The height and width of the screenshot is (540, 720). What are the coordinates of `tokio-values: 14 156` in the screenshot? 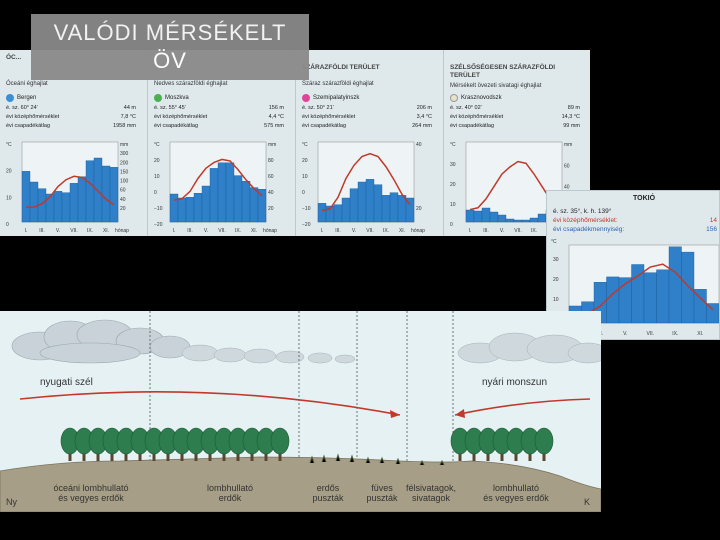 It's located at (711, 225).